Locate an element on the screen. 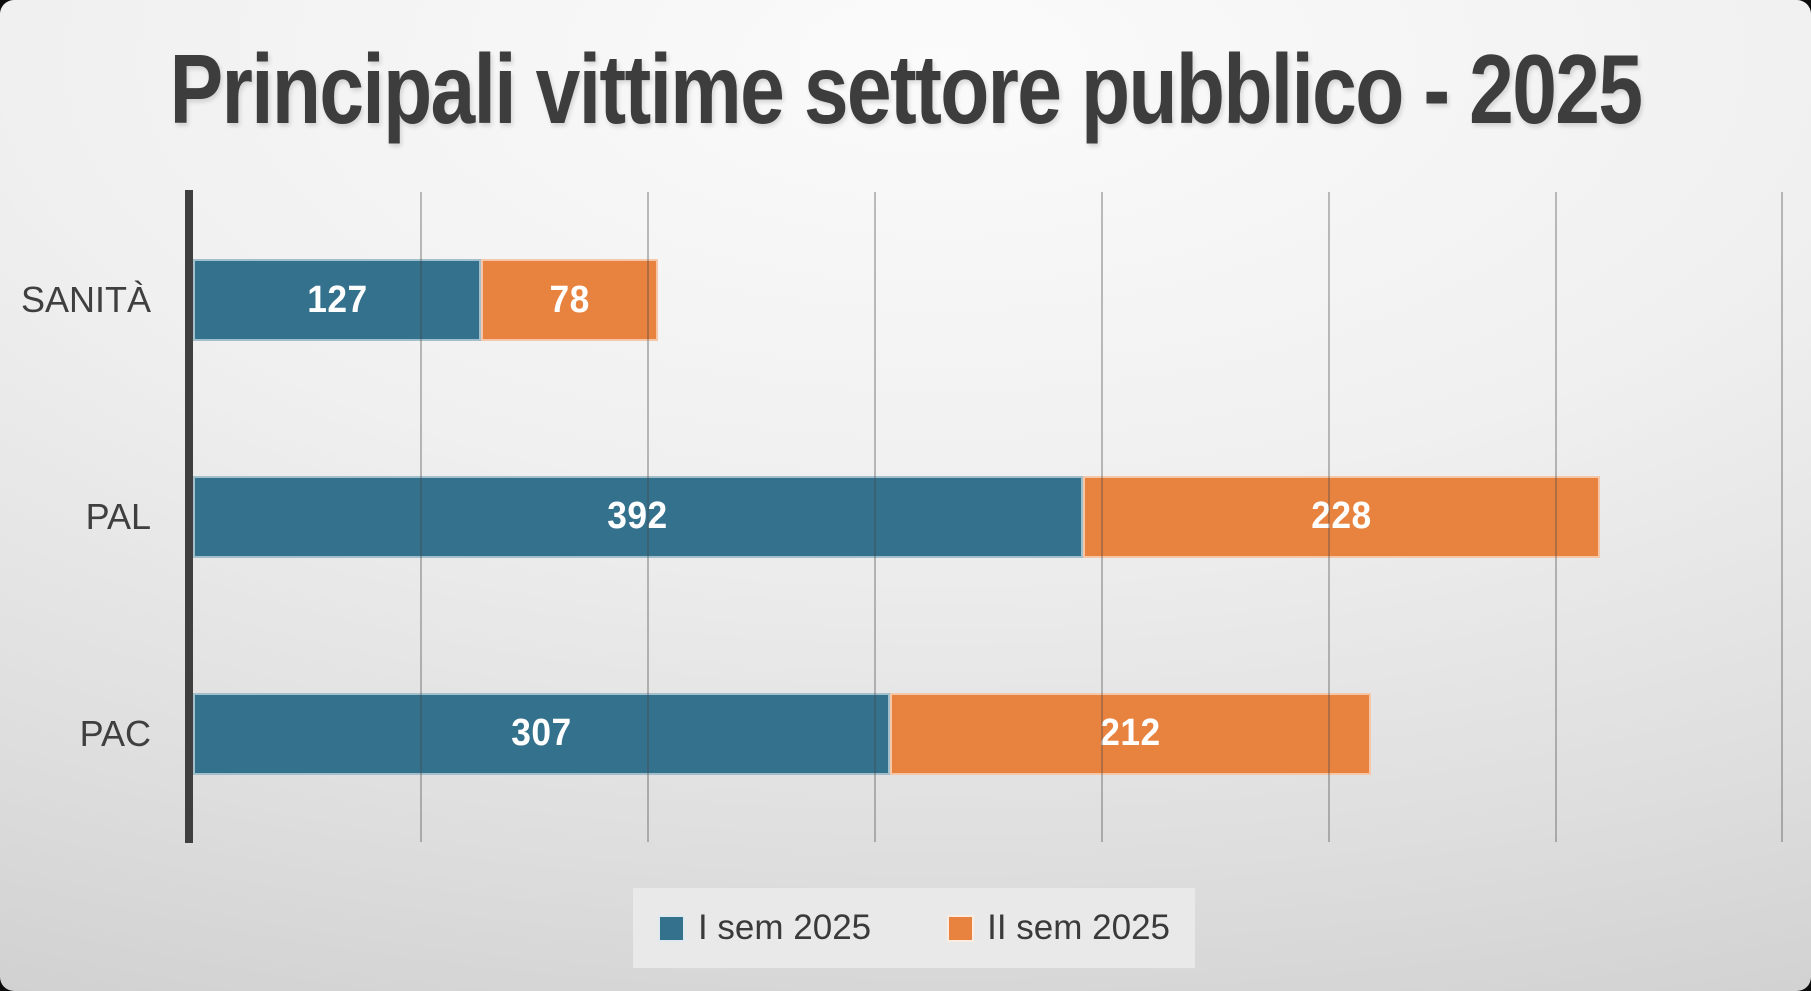 This screenshot has height=991, width=1811. stacked-bar-pac: 307 212 is located at coordinates (1002, 733).